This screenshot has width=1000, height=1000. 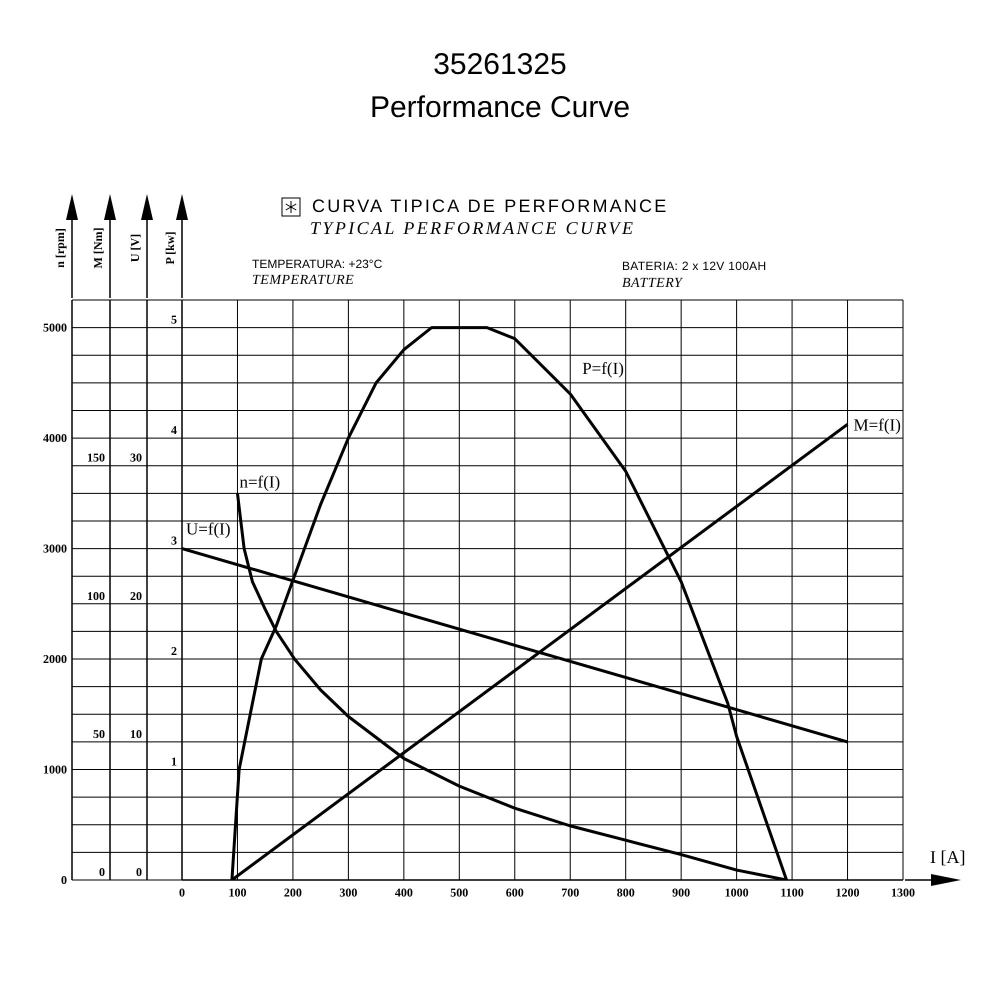 What do you see at coordinates (877, 424) in the screenshot?
I see `series-label: M=f(I)` at bounding box center [877, 424].